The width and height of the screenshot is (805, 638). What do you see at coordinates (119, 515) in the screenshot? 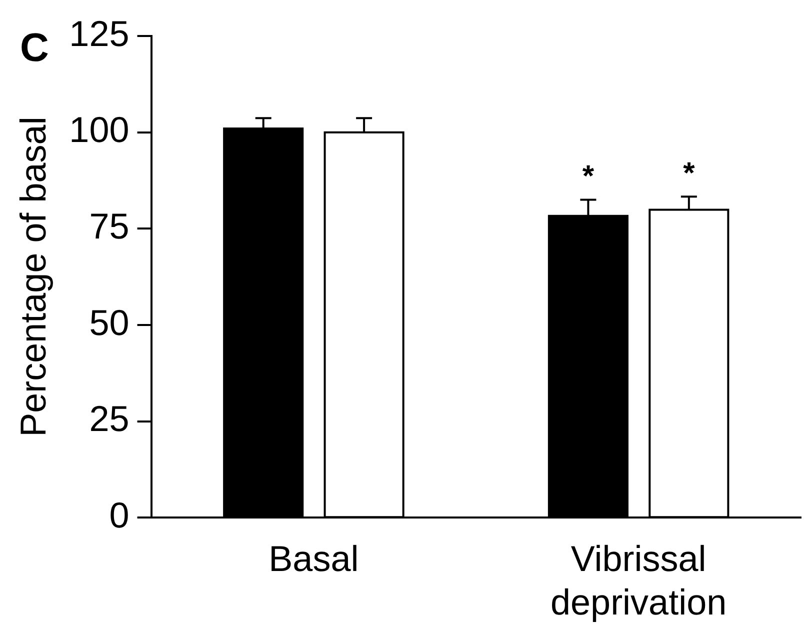
I see `y-tick-label: 0` at bounding box center [119, 515].